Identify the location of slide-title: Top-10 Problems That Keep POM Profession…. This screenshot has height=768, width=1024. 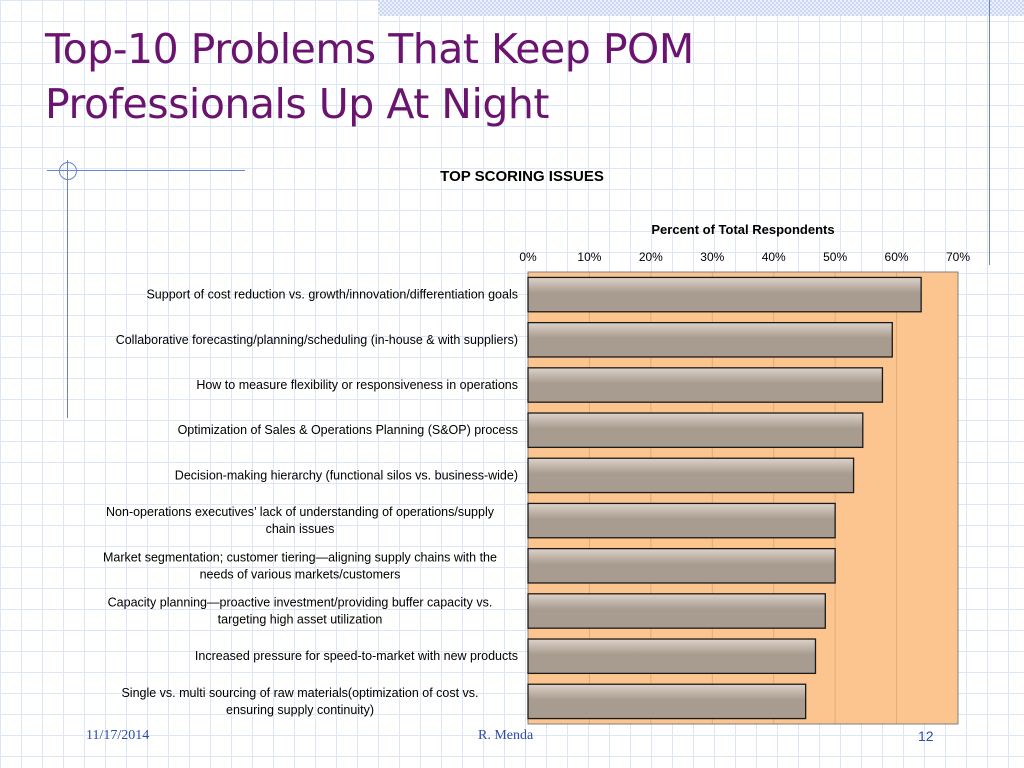
(495, 77).